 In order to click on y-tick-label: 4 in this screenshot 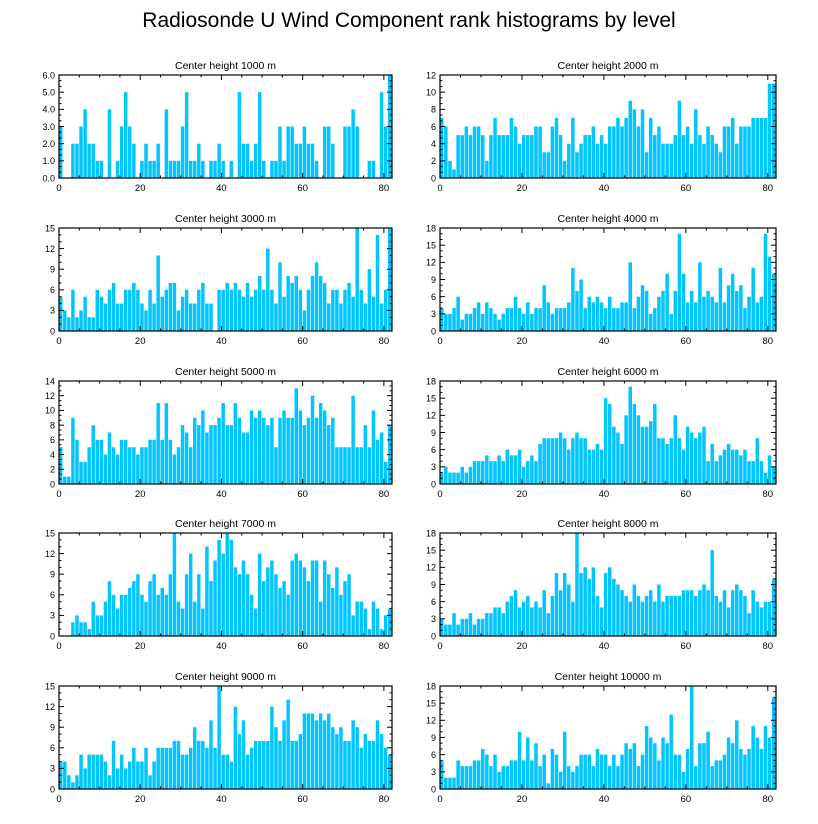, I will do `click(433, 144)`.